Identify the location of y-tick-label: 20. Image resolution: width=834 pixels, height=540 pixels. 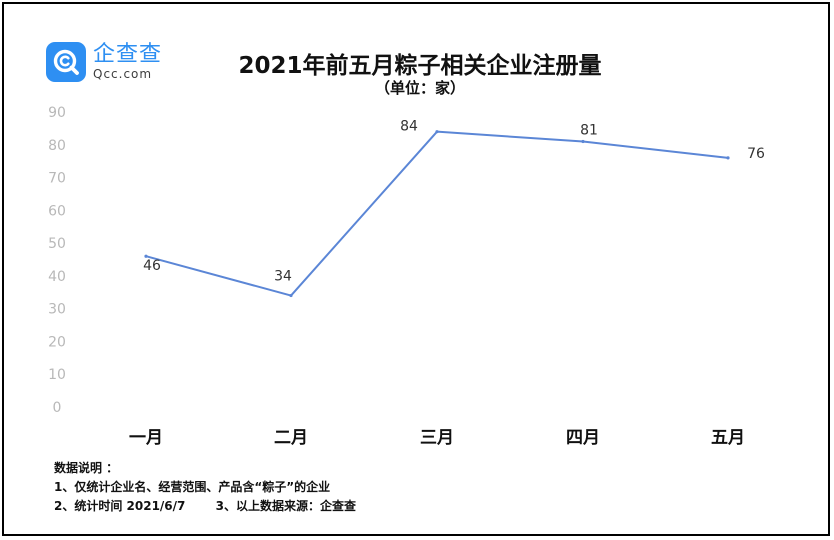
(57, 342).